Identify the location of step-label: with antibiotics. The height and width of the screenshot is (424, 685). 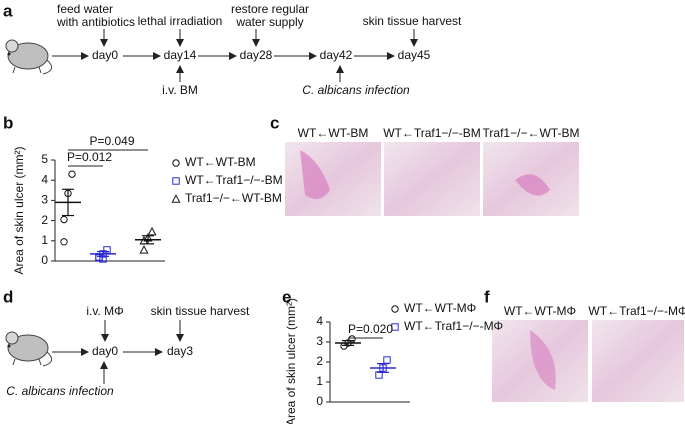
(95, 22).